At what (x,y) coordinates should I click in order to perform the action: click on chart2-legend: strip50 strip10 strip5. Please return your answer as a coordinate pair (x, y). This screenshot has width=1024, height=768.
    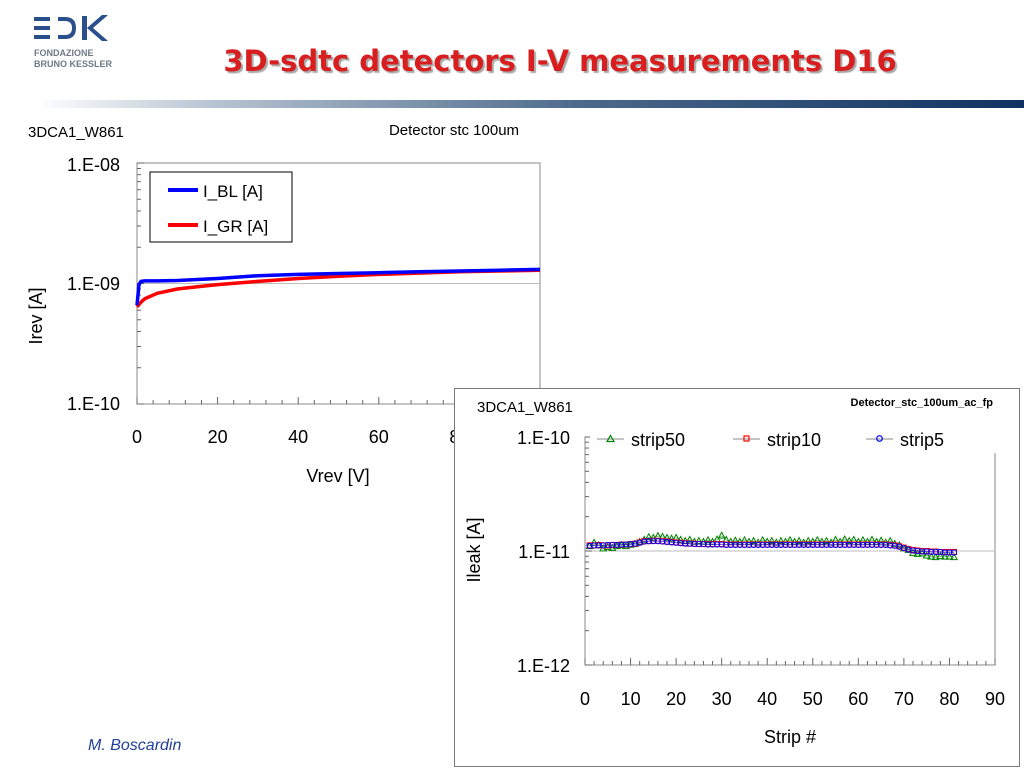
    Looking at the image, I should click on (793, 441).